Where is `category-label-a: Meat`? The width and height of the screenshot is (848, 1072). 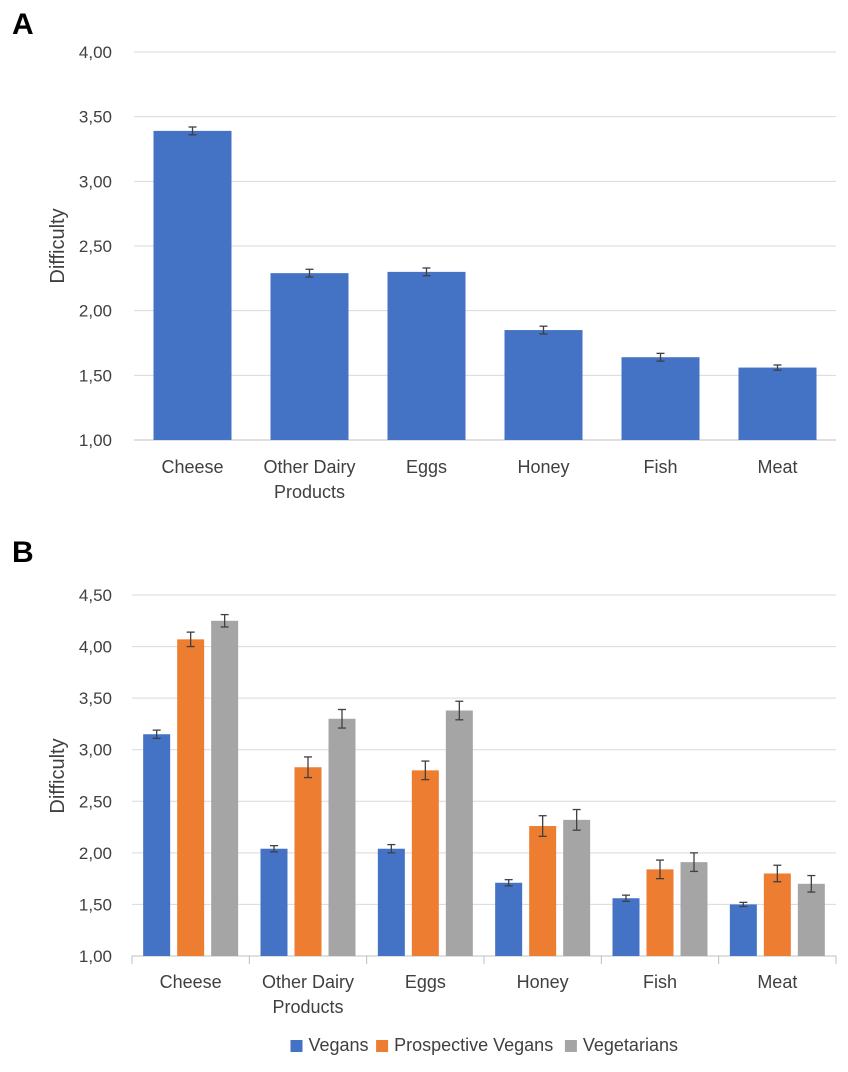
category-label-a: Meat is located at coordinates (777, 467).